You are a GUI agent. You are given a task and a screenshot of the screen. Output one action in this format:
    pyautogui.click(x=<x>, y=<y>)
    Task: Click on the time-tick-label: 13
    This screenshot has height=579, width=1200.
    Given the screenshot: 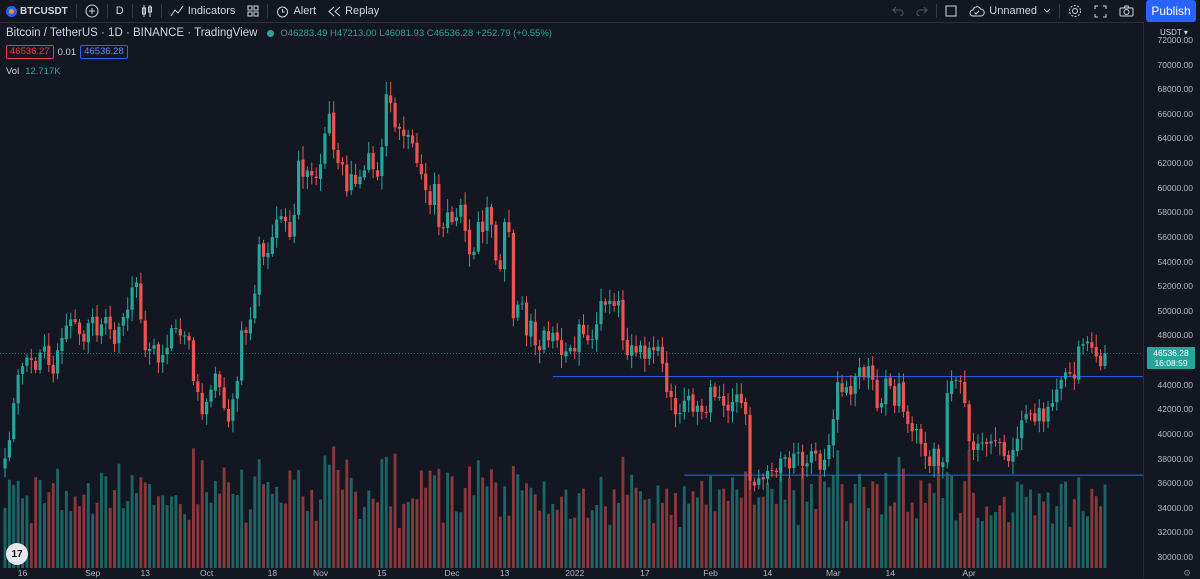 What is the action you would take?
    pyautogui.click(x=145, y=573)
    